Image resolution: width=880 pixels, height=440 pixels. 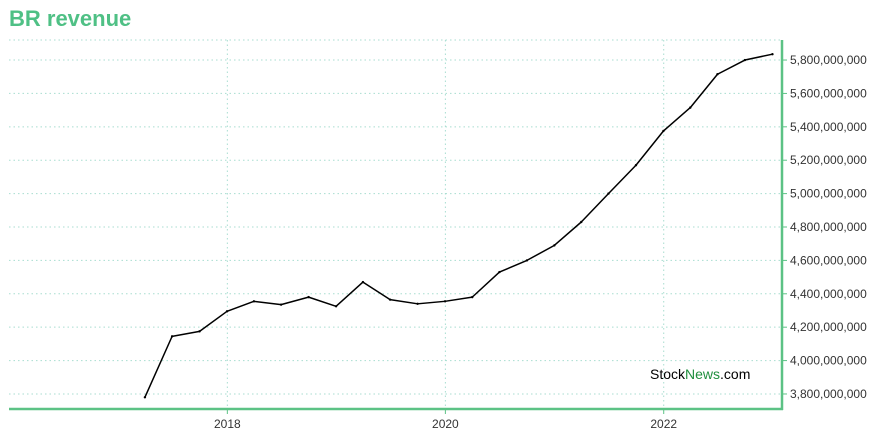 I want to click on y-tick-label: 4,600,000,000, so click(x=828, y=260).